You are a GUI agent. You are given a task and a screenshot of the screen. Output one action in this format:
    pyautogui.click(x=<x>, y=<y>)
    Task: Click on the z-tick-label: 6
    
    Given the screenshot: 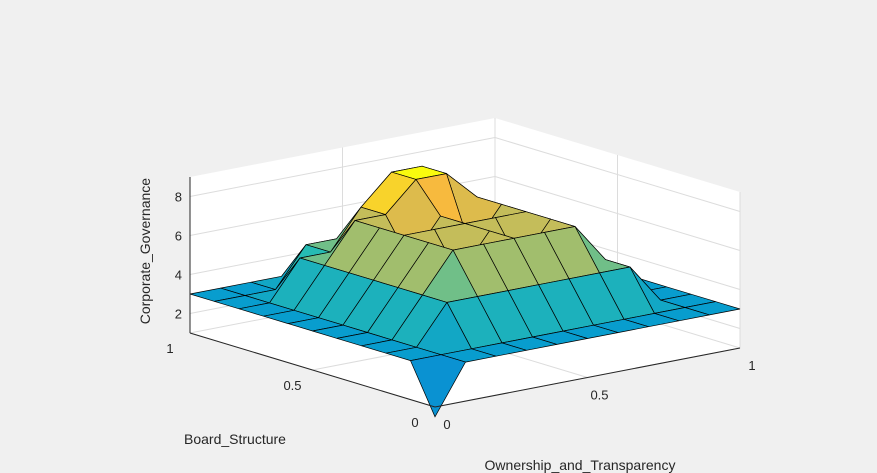 What is the action you would take?
    pyautogui.click(x=178, y=236)
    